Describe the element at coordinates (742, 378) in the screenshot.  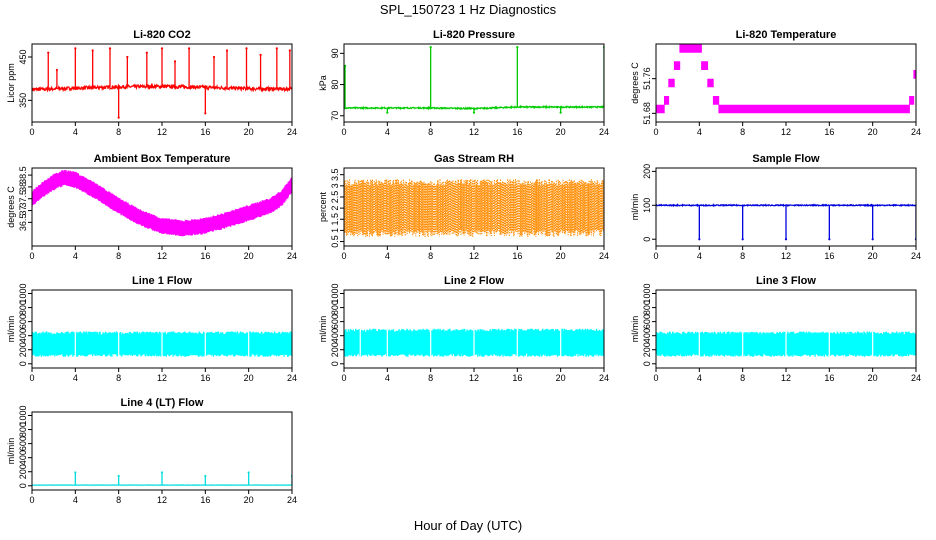
I see `x-tick-label-line3-2: 8` at that location.